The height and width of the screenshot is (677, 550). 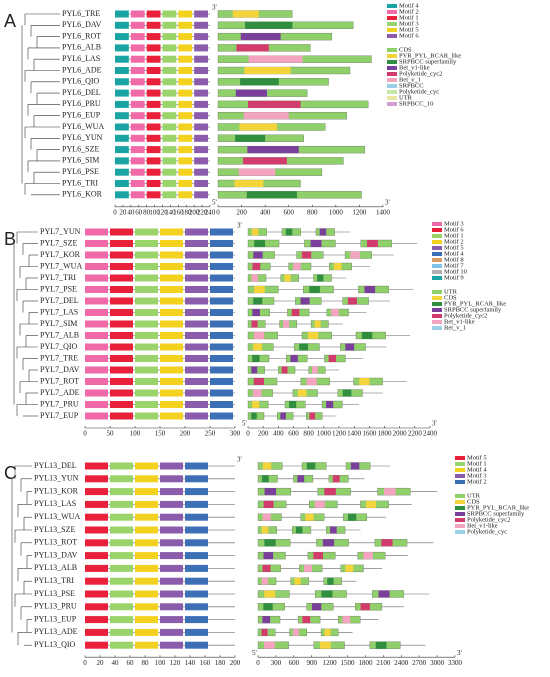 What do you see at coordinates (239, 226) in the screenshot?
I see `three-prime: 3'` at bounding box center [239, 226].